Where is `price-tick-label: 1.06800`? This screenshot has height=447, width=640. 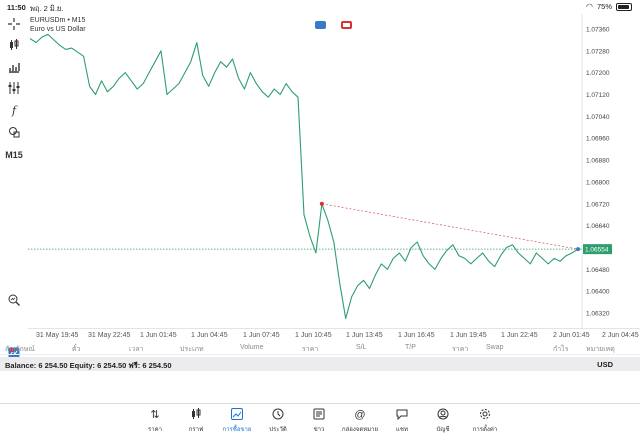 price-tick-label: 1.06800 is located at coordinates (598, 182).